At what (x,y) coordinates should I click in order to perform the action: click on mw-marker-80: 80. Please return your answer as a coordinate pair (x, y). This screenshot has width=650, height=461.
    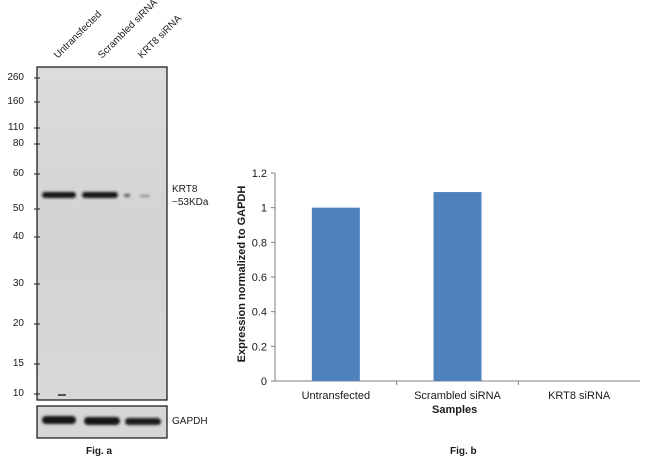
    Looking at the image, I should click on (18, 143).